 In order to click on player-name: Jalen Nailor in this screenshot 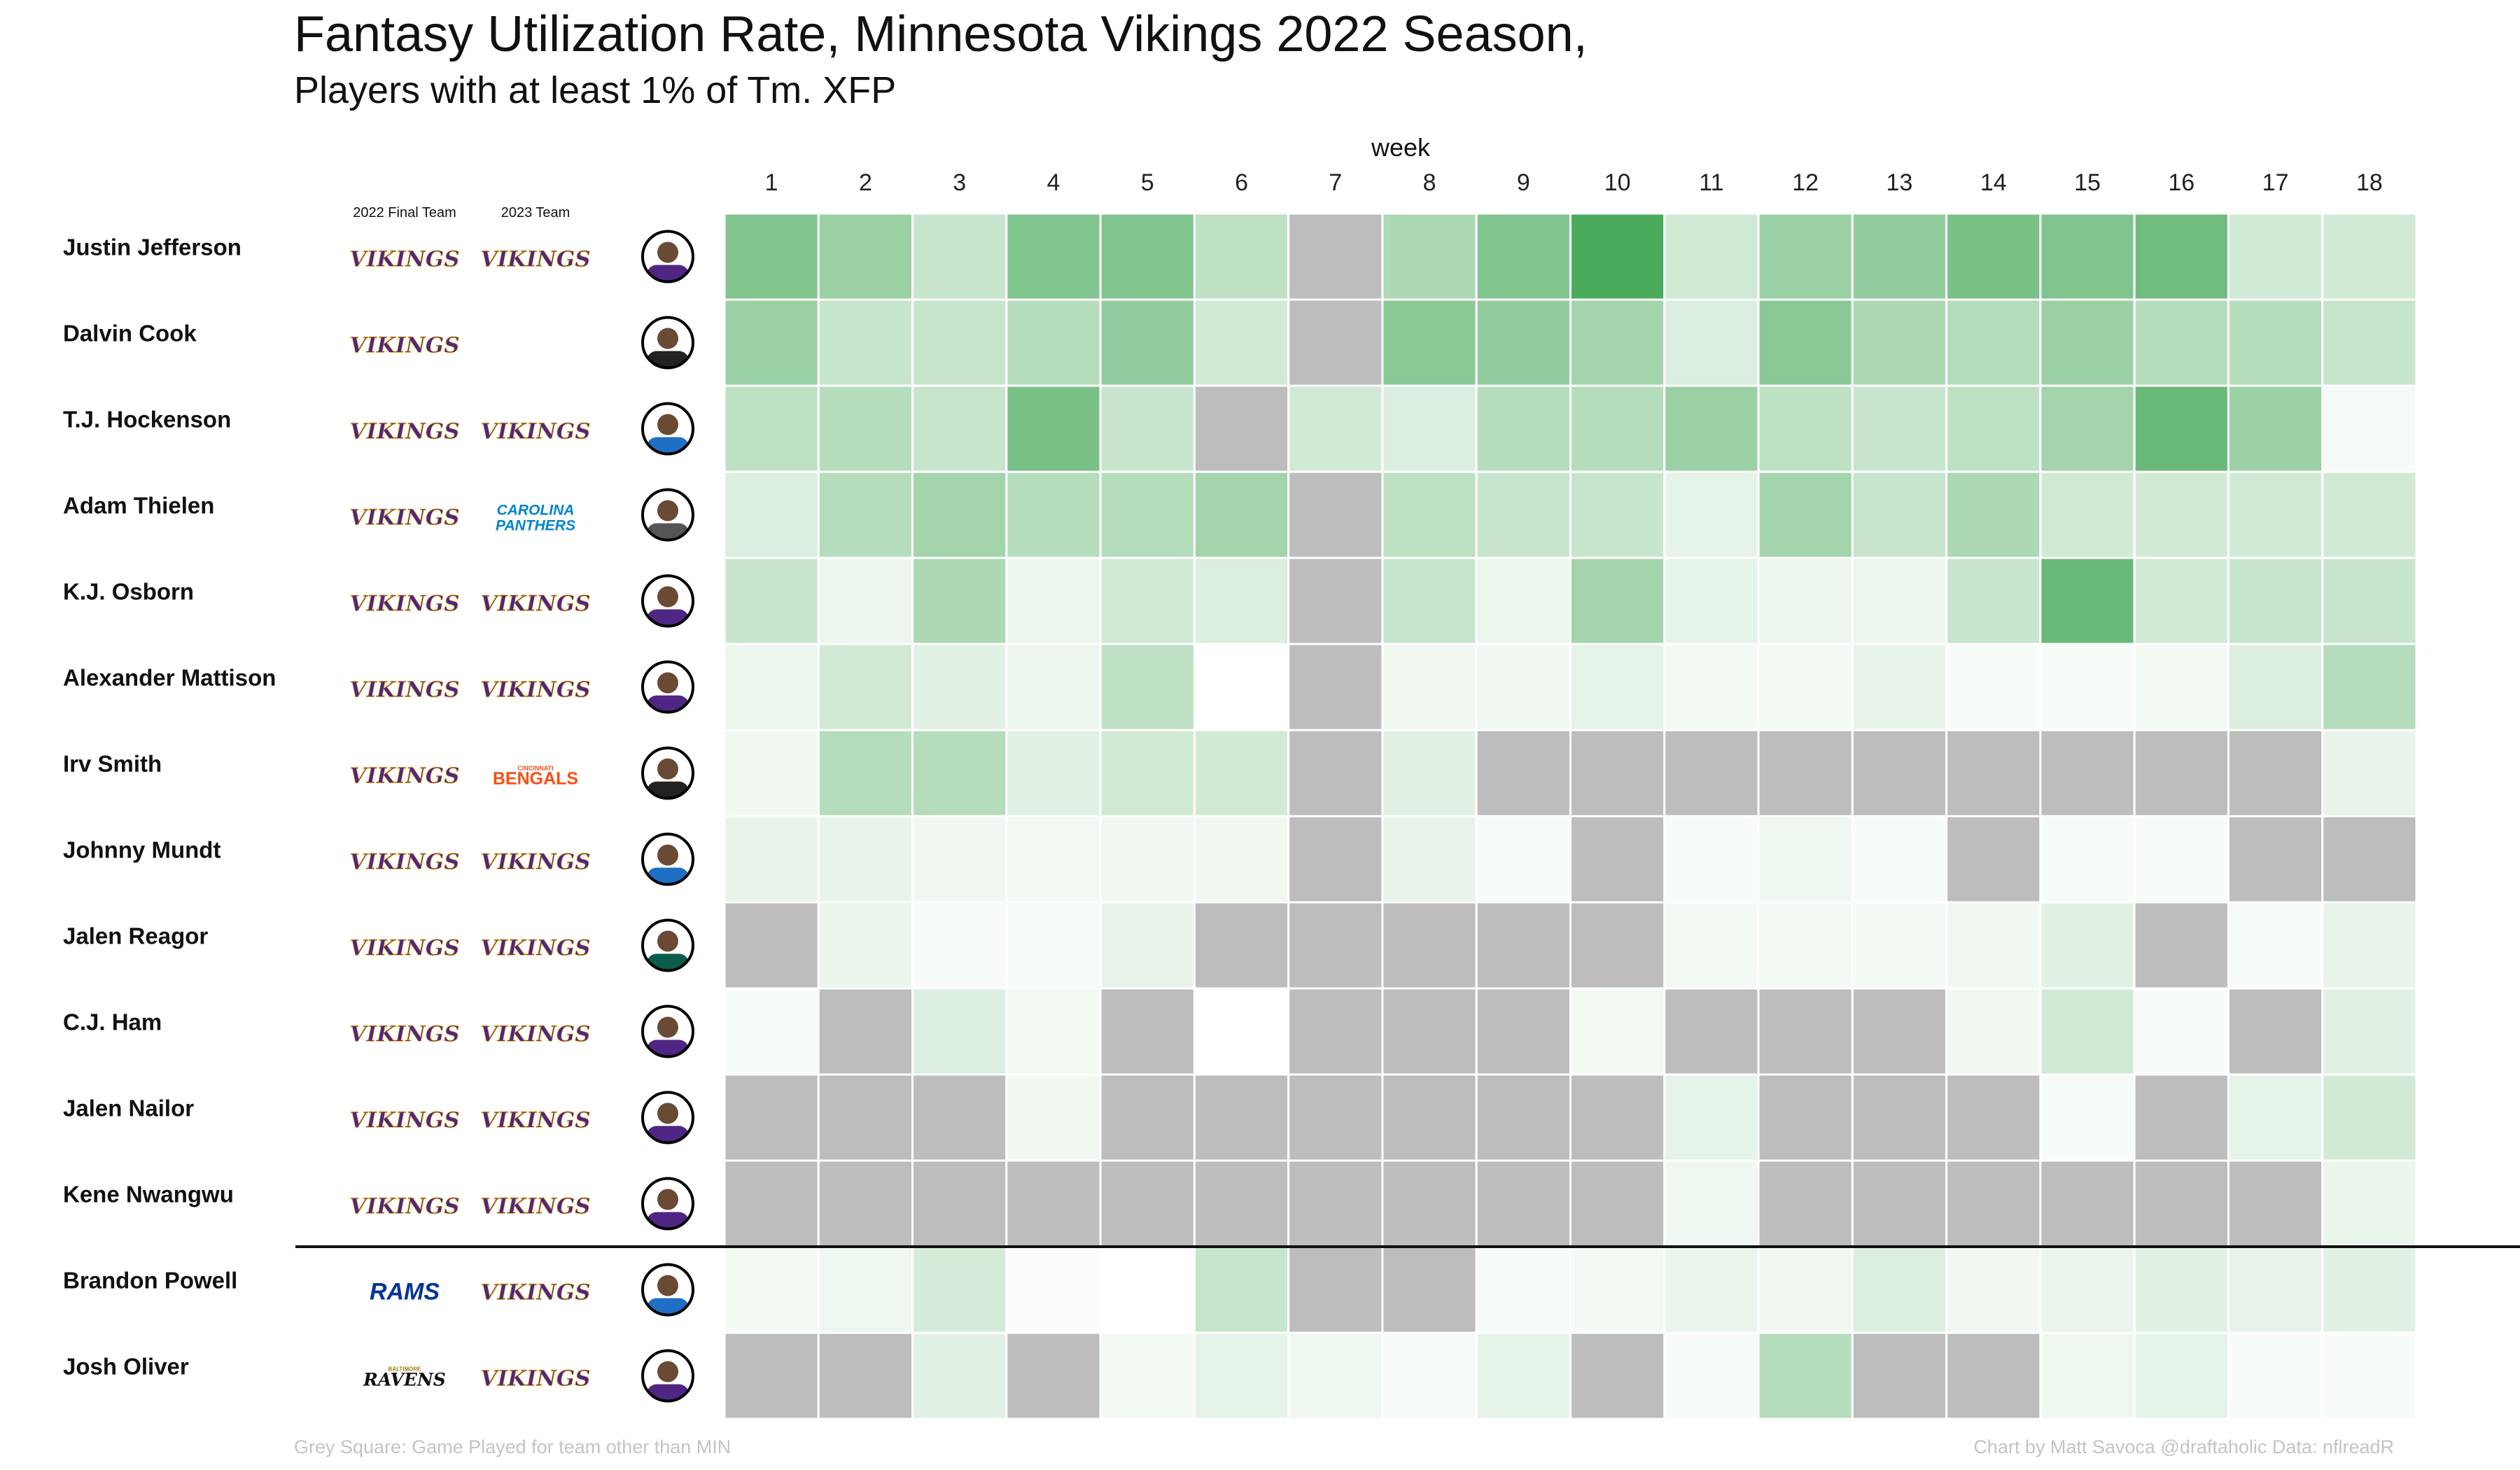, I will do `click(128, 1108)`.